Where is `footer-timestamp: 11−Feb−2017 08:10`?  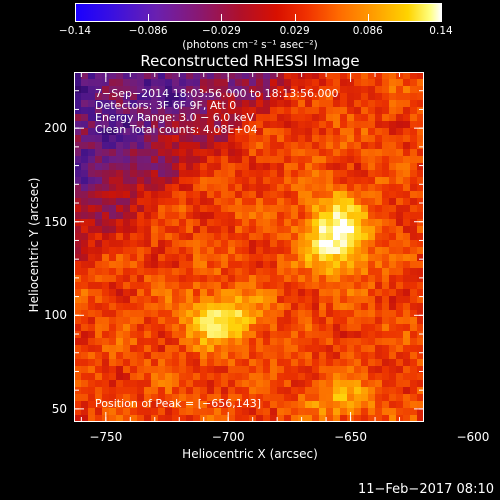 footer-timestamp: 11−Feb−2017 08:10 is located at coordinates (425, 489).